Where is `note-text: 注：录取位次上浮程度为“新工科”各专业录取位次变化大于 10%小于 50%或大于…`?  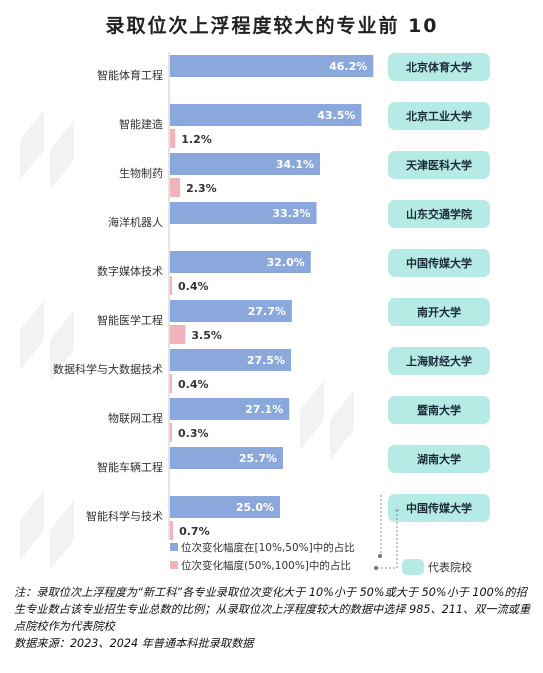 note-text: 注：录取位次上浮程度为“新工科”各专业录取位次变化大于 10%小于 50%或大于… is located at coordinates (272, 609).